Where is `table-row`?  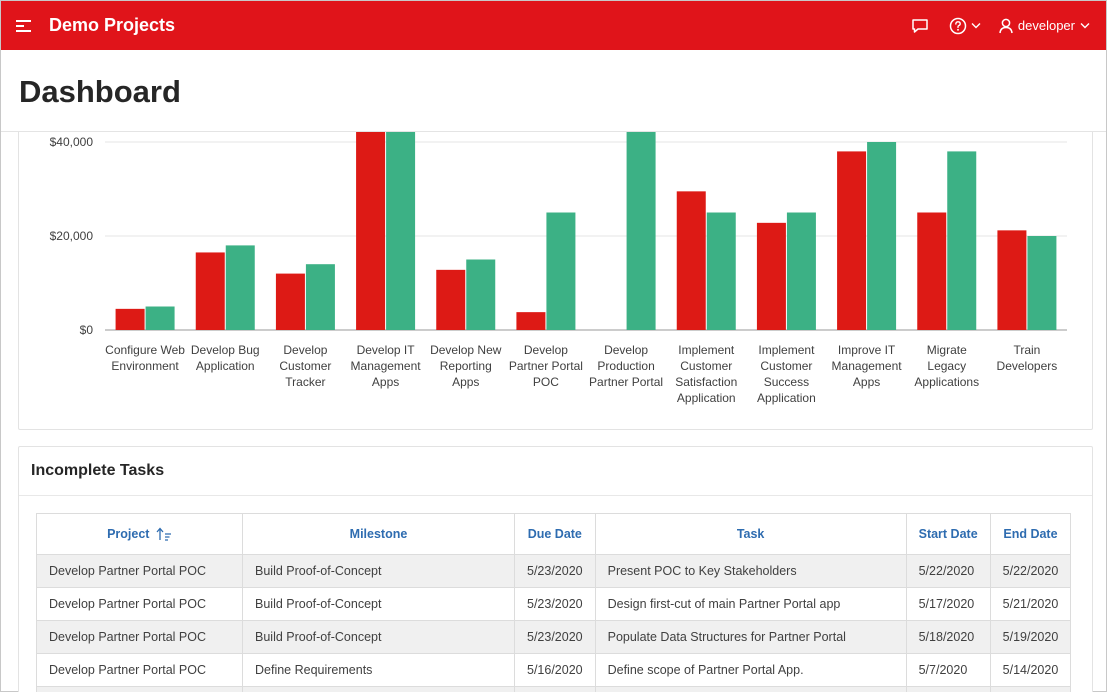
table-row is located at coordinates (554, 689).